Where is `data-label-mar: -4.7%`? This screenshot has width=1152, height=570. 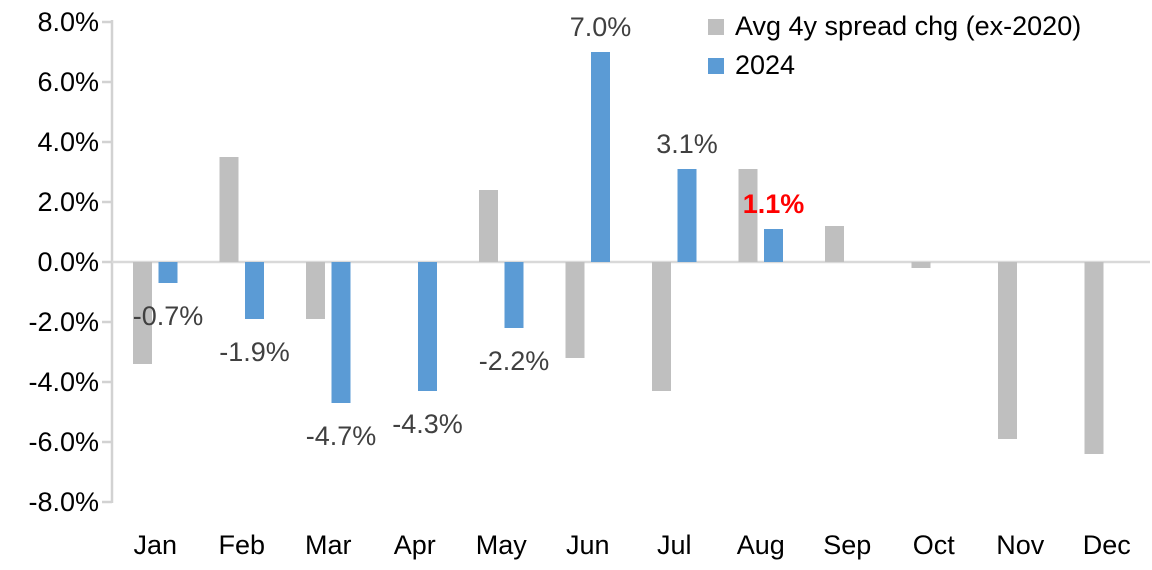 data-label-mar: -4.7% is located at coordinates (341, 436).